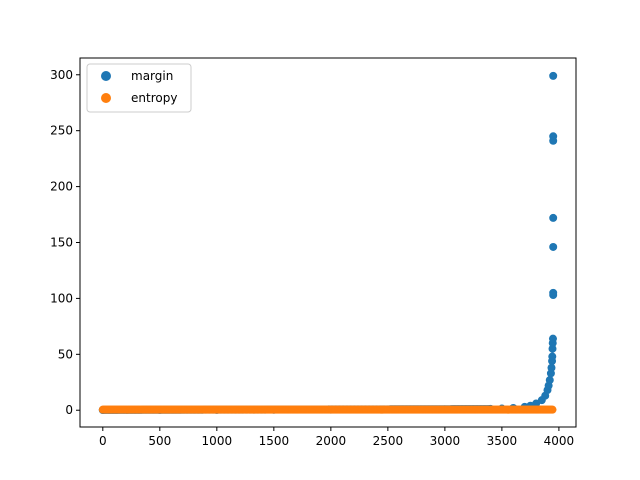 Image resolution: width=640 pixels, height=480 pixels. I want to click on y-tick-label: 100, so click(61, 298).